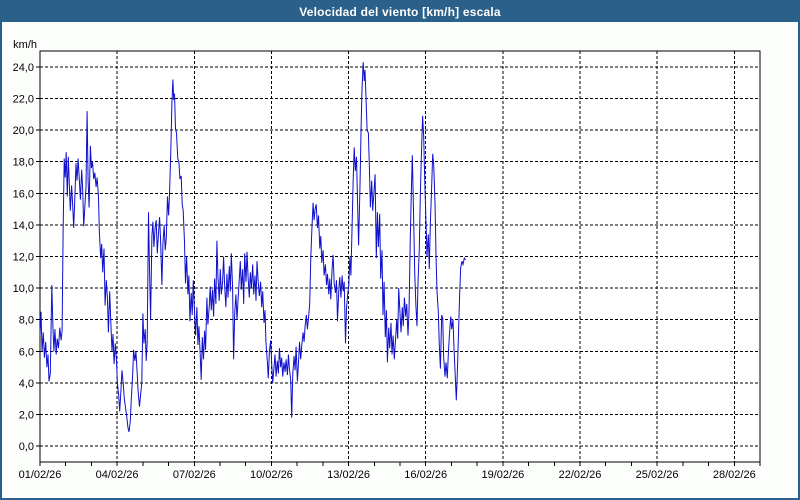  I want to click on y-tick-label: 2,0, so click(26, 416).